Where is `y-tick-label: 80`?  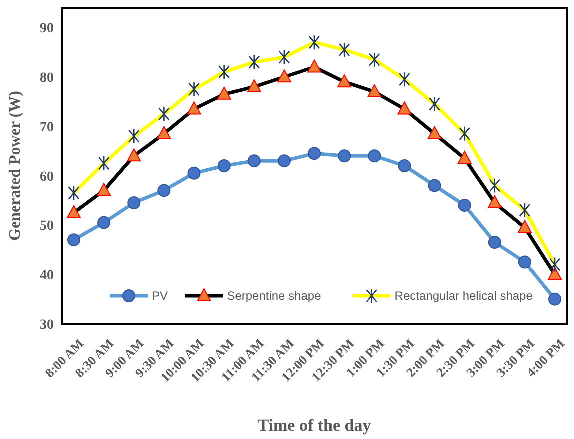
y-tick-label: 80 is located at coordinates (47, 78).